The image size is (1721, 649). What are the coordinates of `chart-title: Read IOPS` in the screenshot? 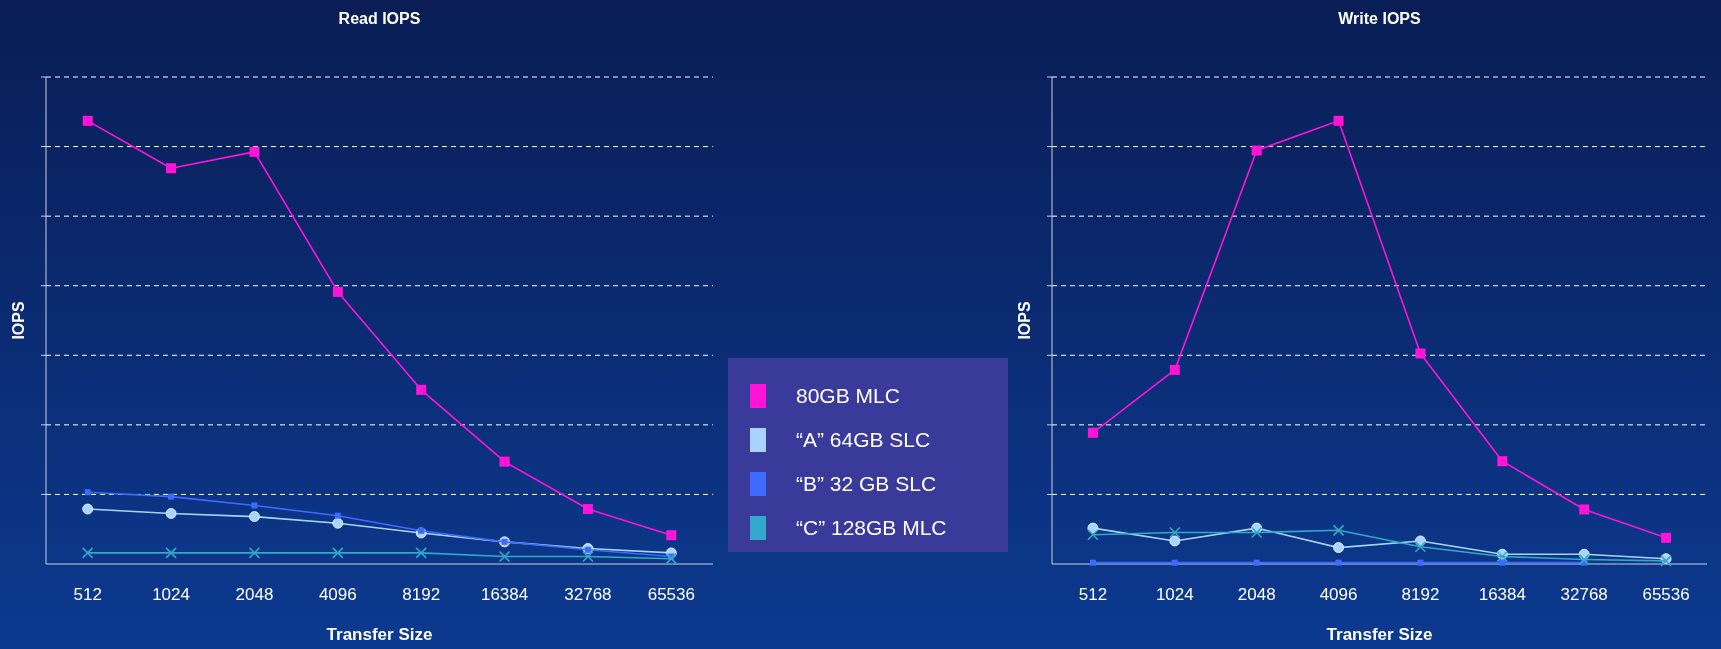 It's located at (379, 18).